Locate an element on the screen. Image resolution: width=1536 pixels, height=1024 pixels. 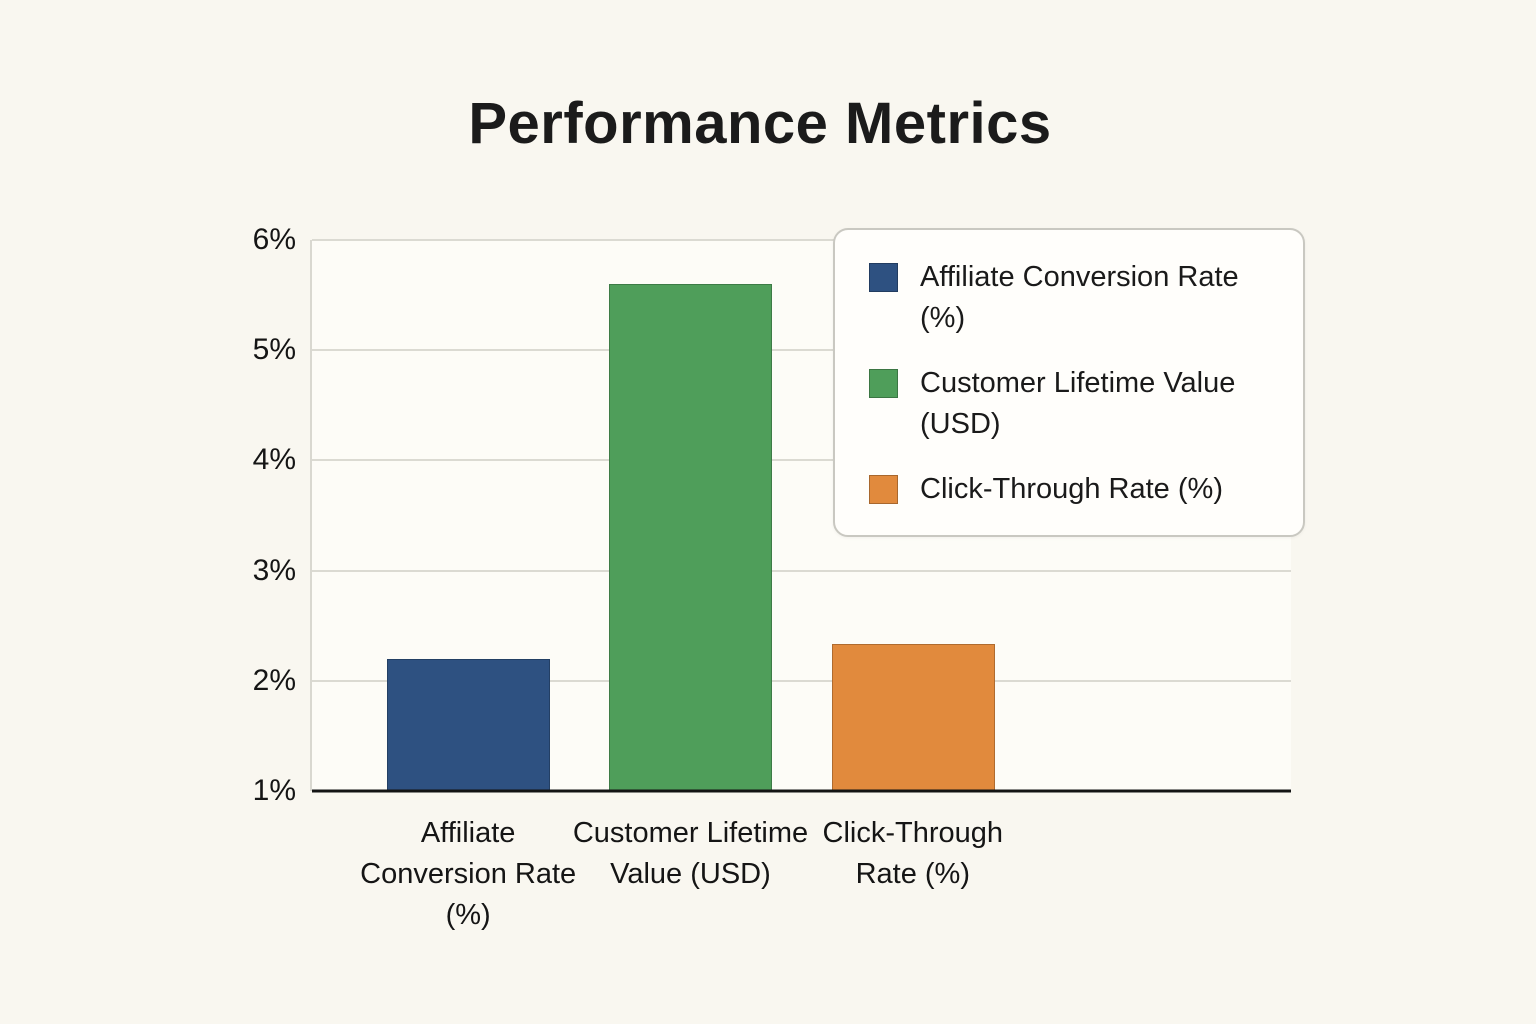
legend-item-affiliate-conversion-rate: Affiliate Conversion Rate (%) is located at coordinates (1072, 298).